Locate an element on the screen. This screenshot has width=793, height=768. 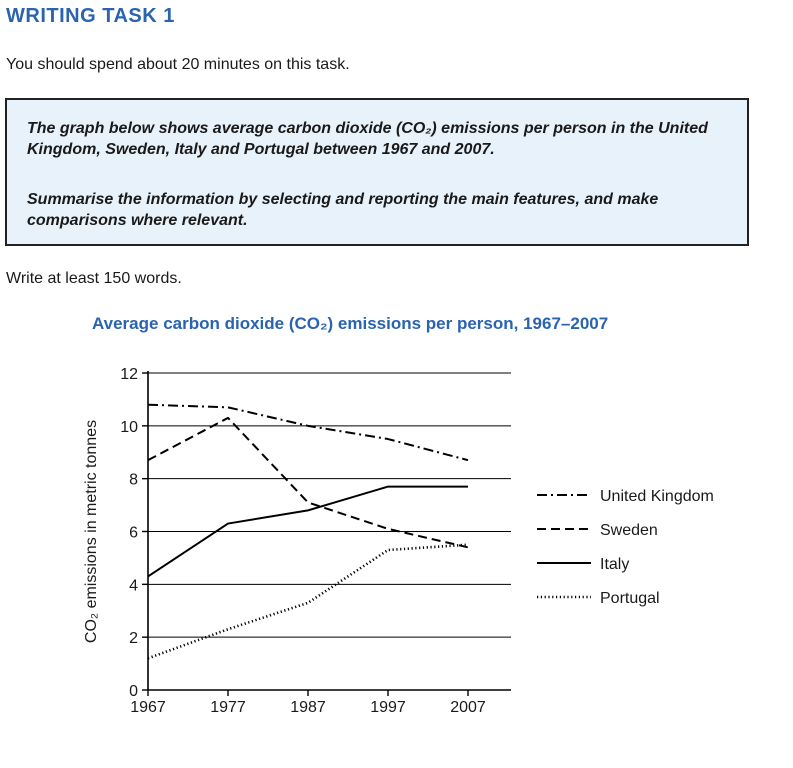
y-tick-label: 12 is located at coordinates (129, 374).